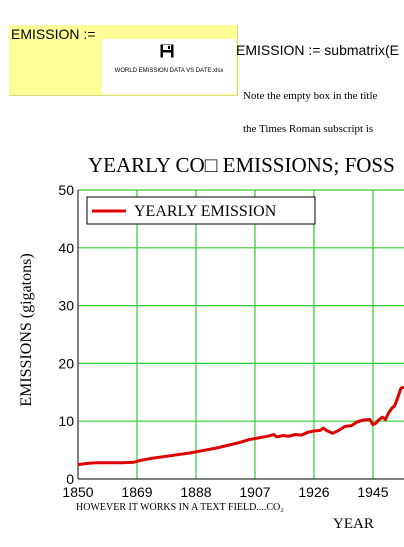  I want to click on y-tick-labels: 0 10 20 30 40 50, so click(66, 334).